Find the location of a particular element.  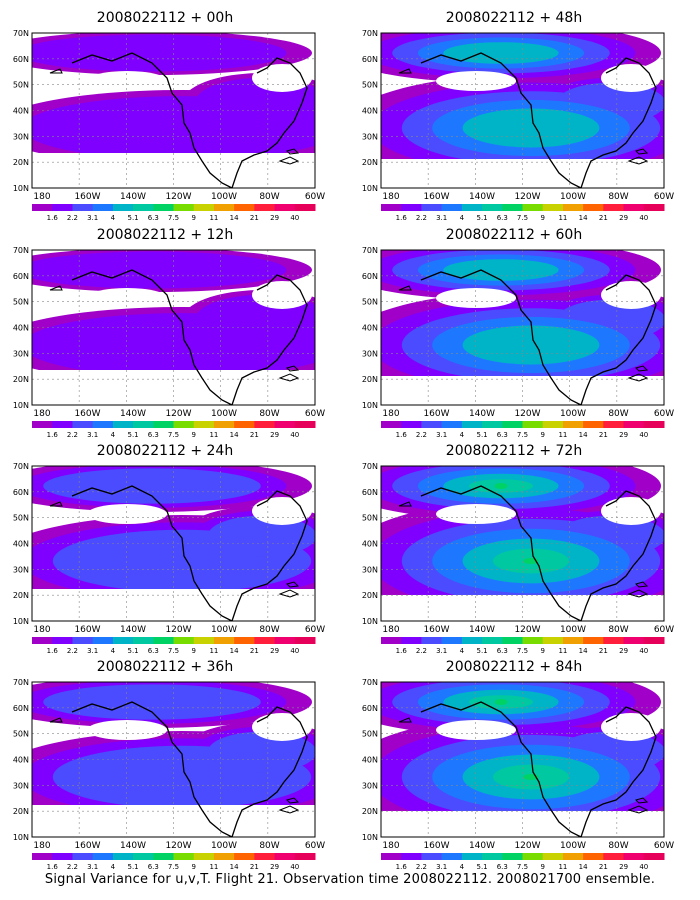

panel-title: 2008022112 + 84h is located at coordinates (514, 667).